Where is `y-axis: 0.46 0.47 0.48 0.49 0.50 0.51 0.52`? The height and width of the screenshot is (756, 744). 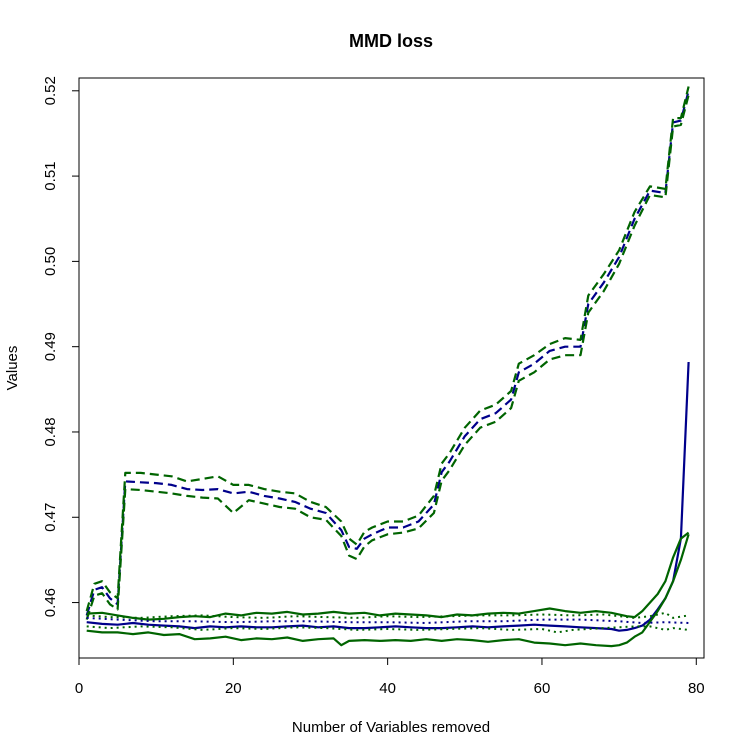 y-axis: 0.46 0.47 0.48 0.49 0.50 0.51 0.52 is located at coordinates (61, 346).